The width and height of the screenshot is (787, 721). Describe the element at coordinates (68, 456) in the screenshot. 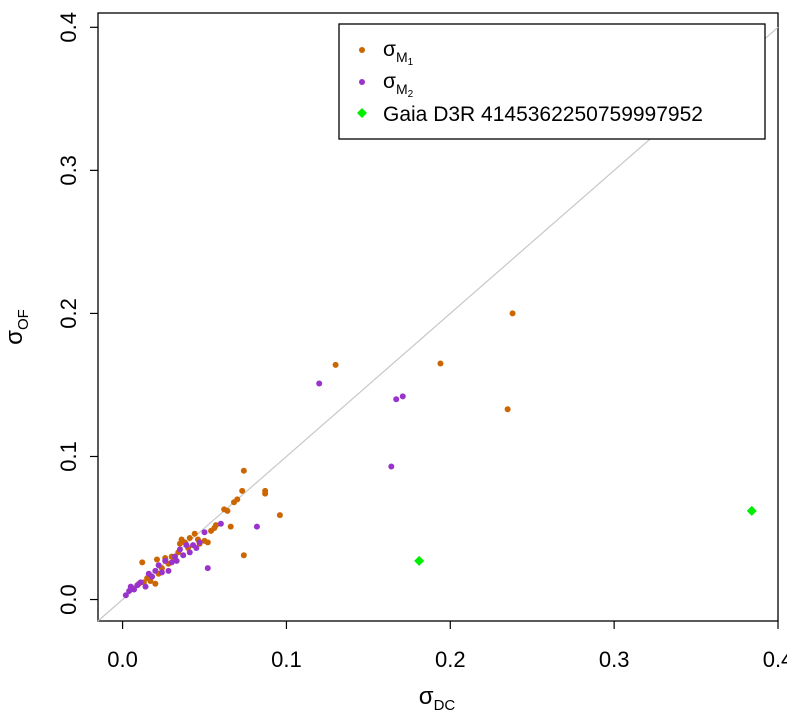

I see `y-tick-label: 0.1` at that location.